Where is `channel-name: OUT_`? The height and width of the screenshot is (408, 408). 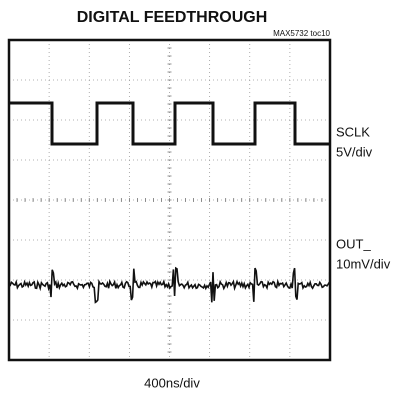 channel-name: OUT_ is located at coordinates (353, 243).